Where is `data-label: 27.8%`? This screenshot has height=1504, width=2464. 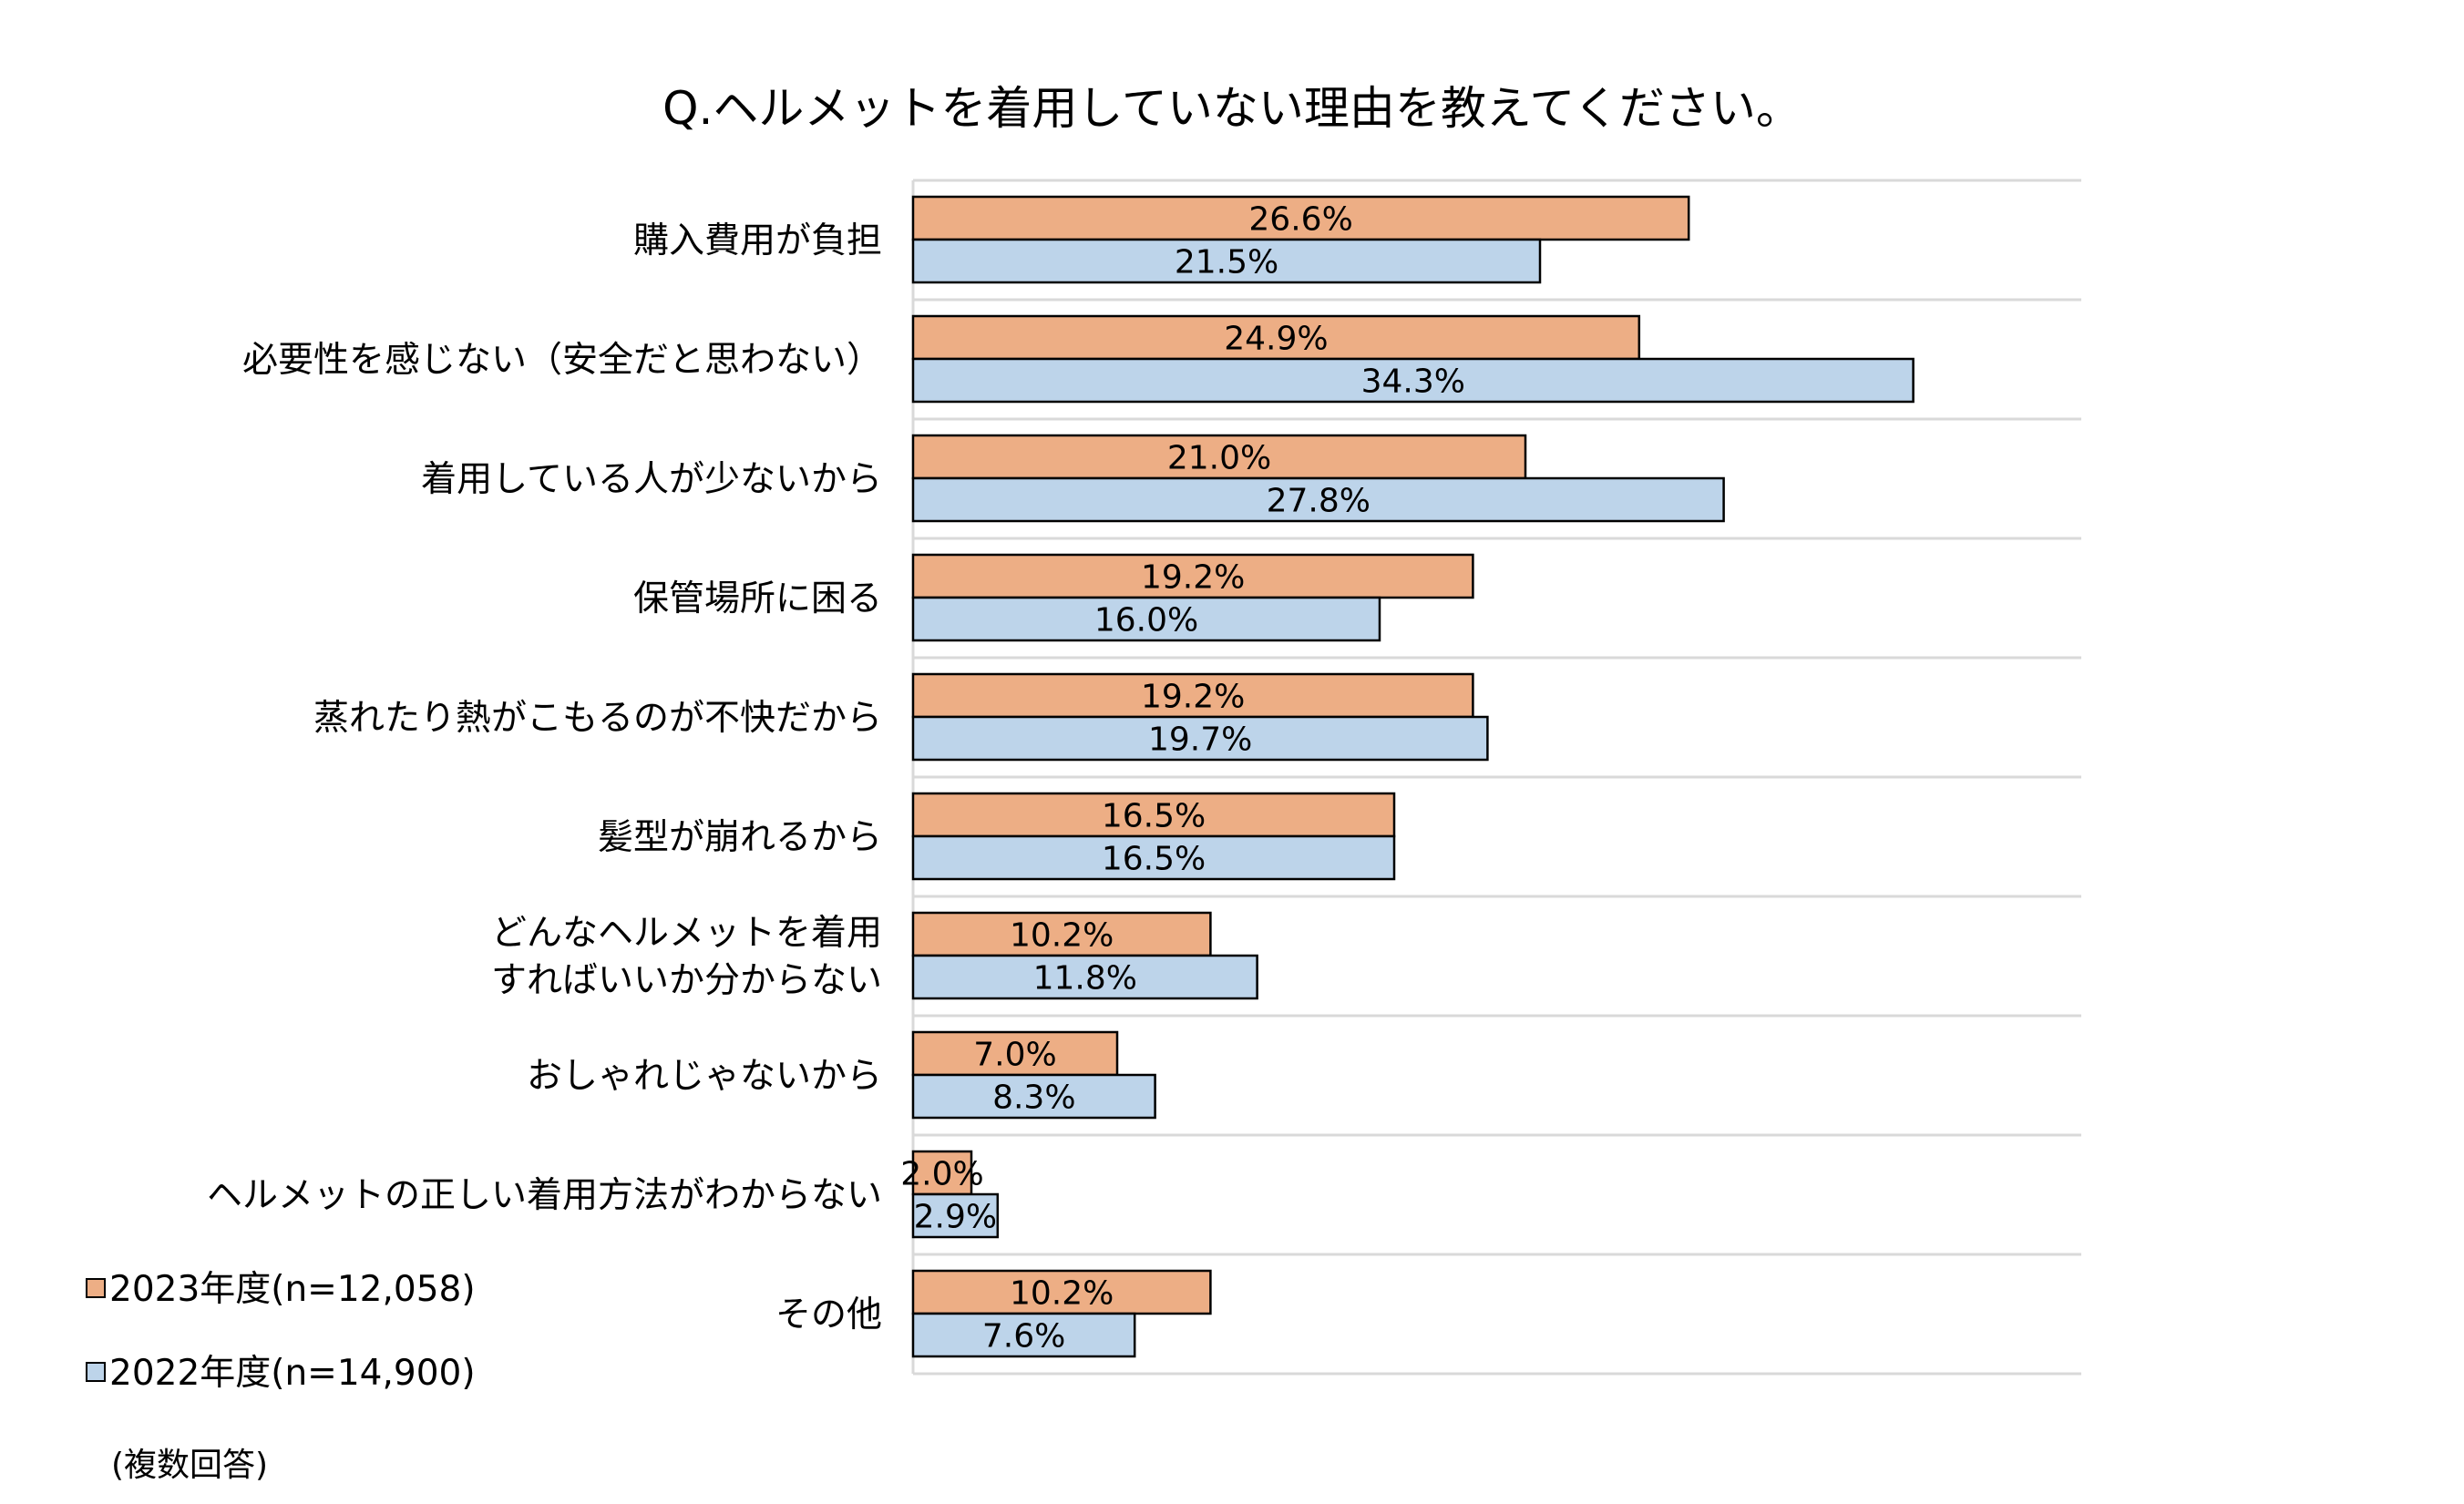 data-label: 27.8% is located at coordinates (1319, 501).